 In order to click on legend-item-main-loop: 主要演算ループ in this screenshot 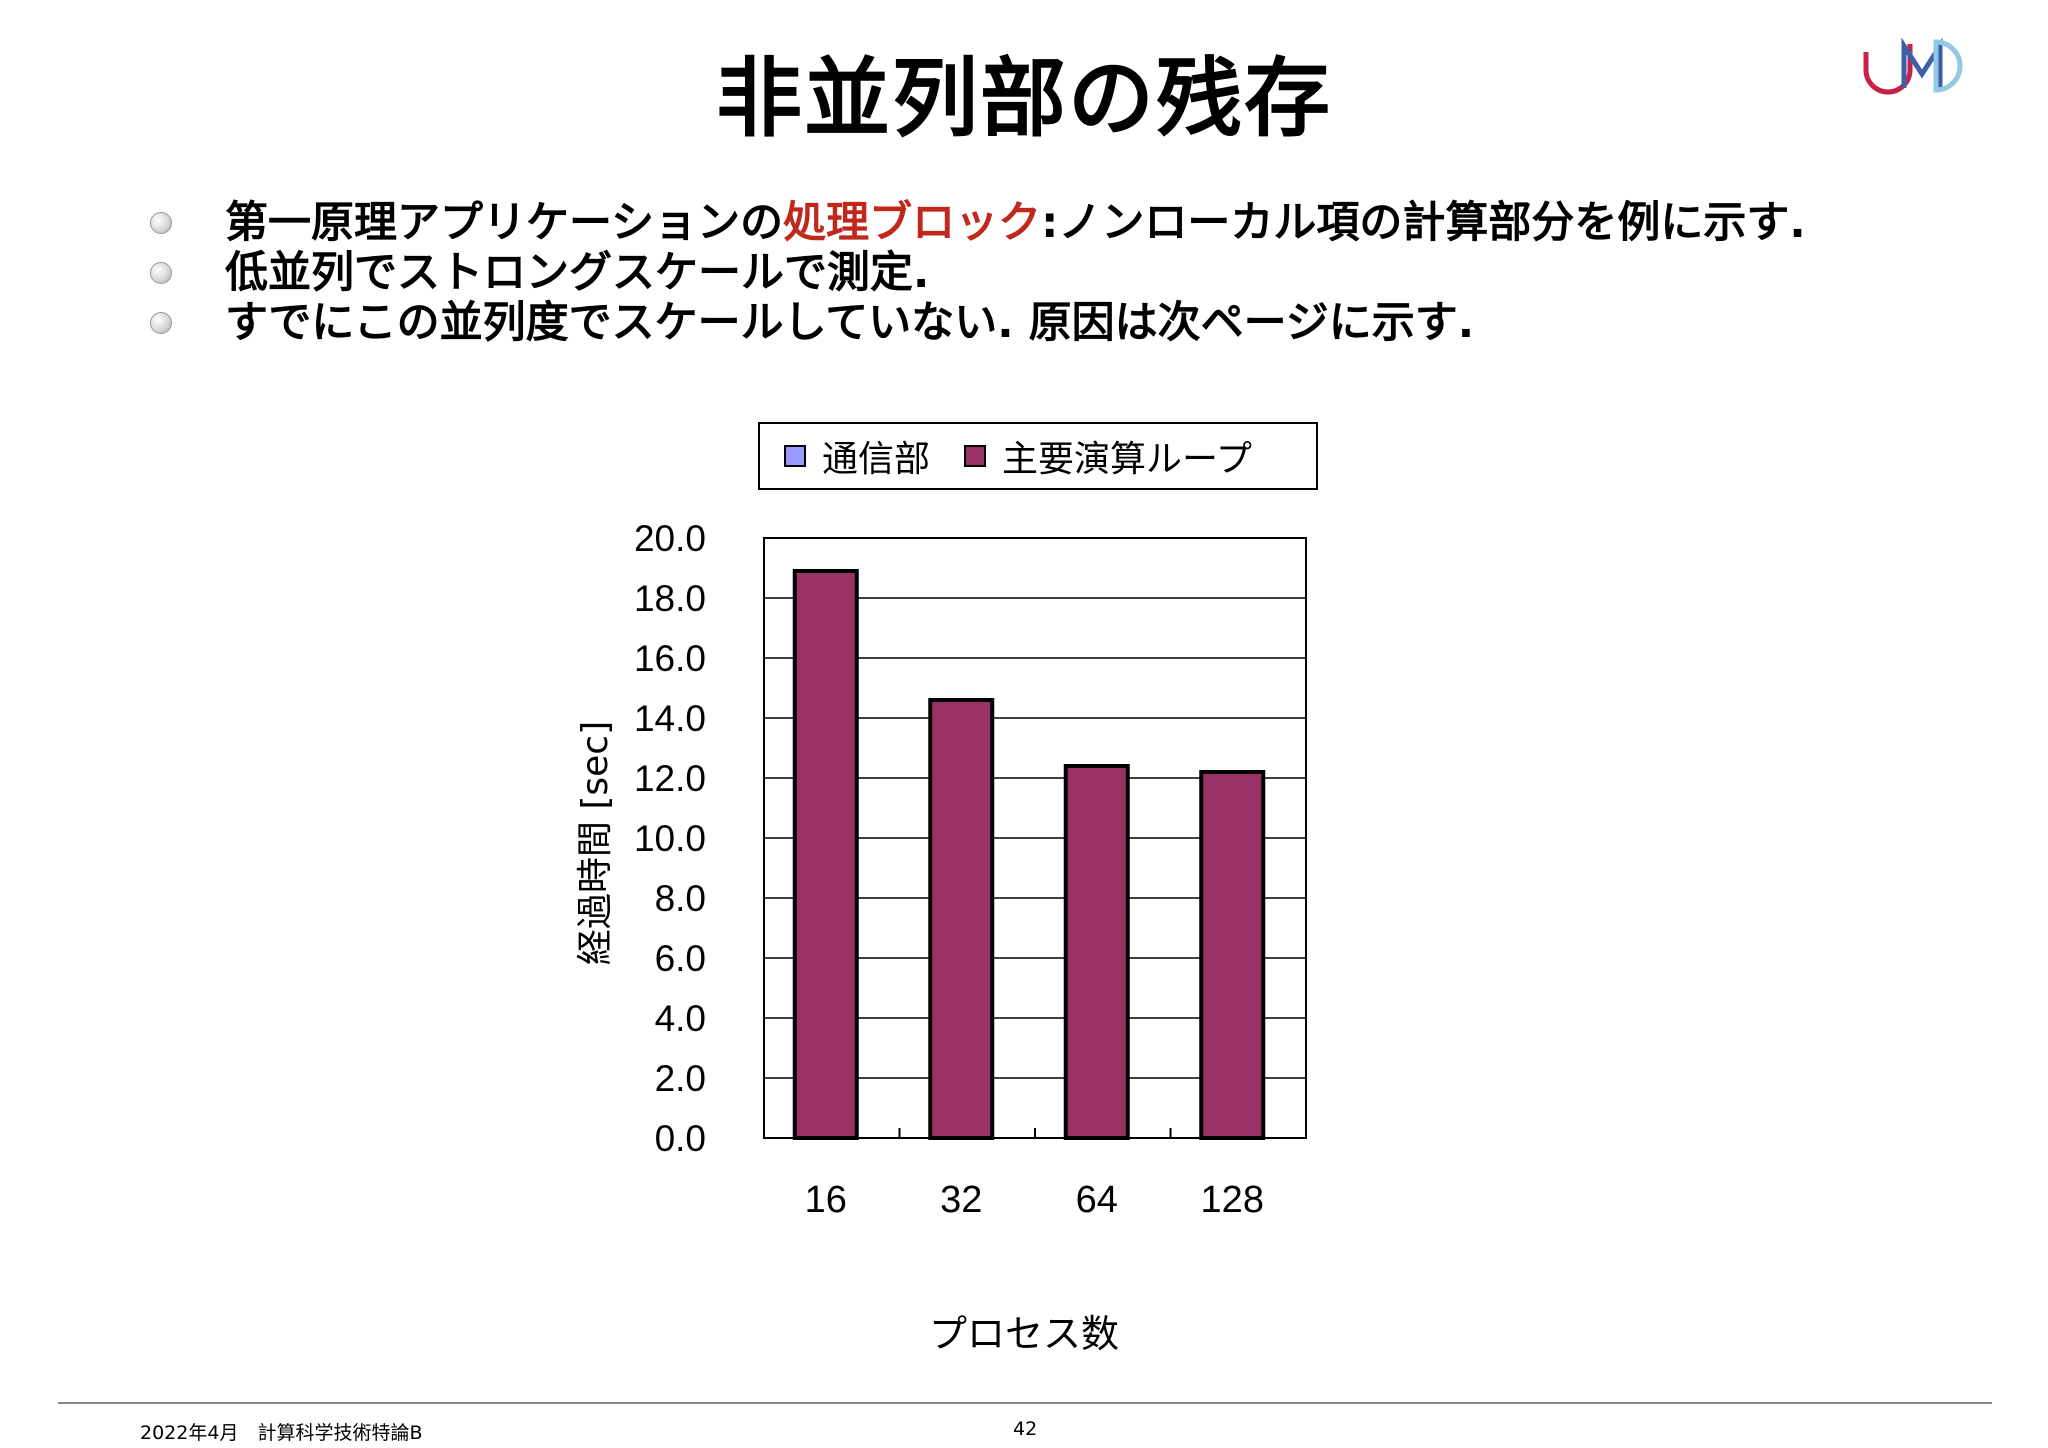, I will do `click(1108, 456)`.